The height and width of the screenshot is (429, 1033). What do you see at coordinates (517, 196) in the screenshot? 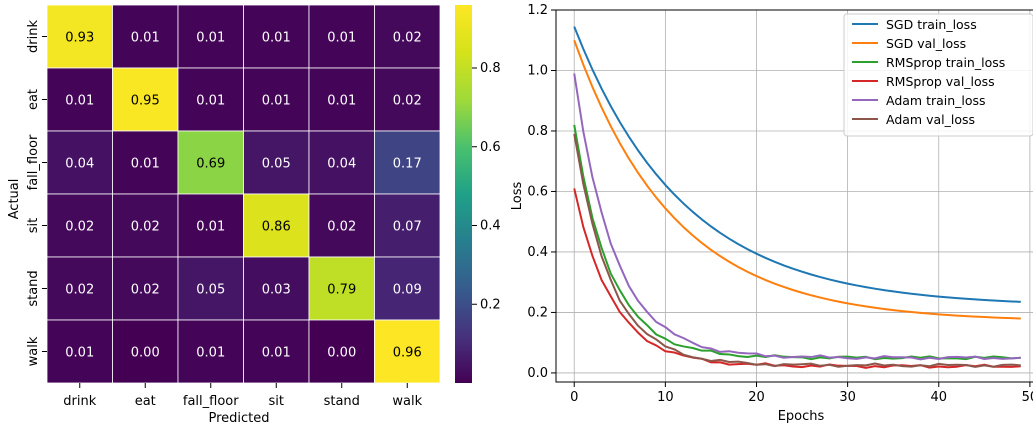
I see `loss-y-axis-label: Loss` at bounding box center [517, 196].